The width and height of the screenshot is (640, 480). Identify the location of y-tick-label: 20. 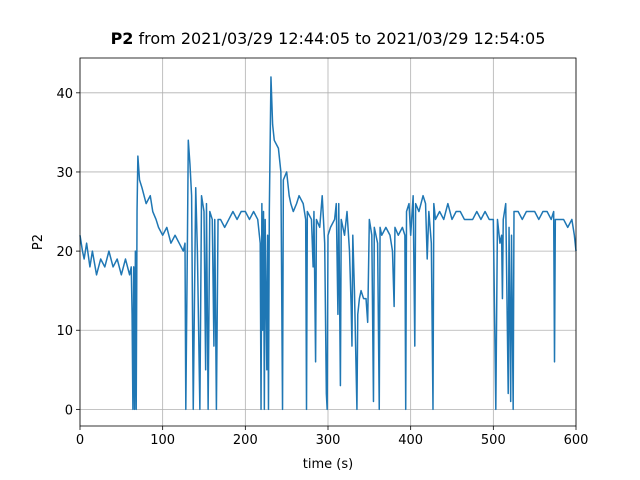
(64, 252).